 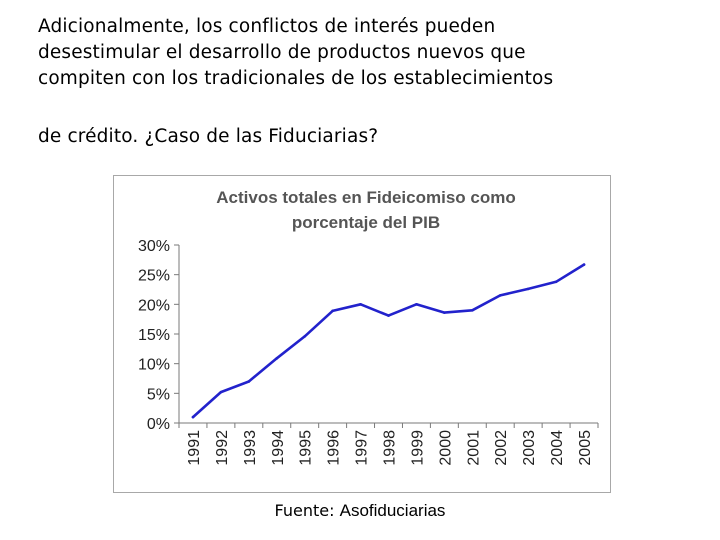 What do you see at coordinates (365, 197) in the screenshot?
I see `chart-title-line: Activos totales en Fideicomiso como` at bounding box center [365, 197].